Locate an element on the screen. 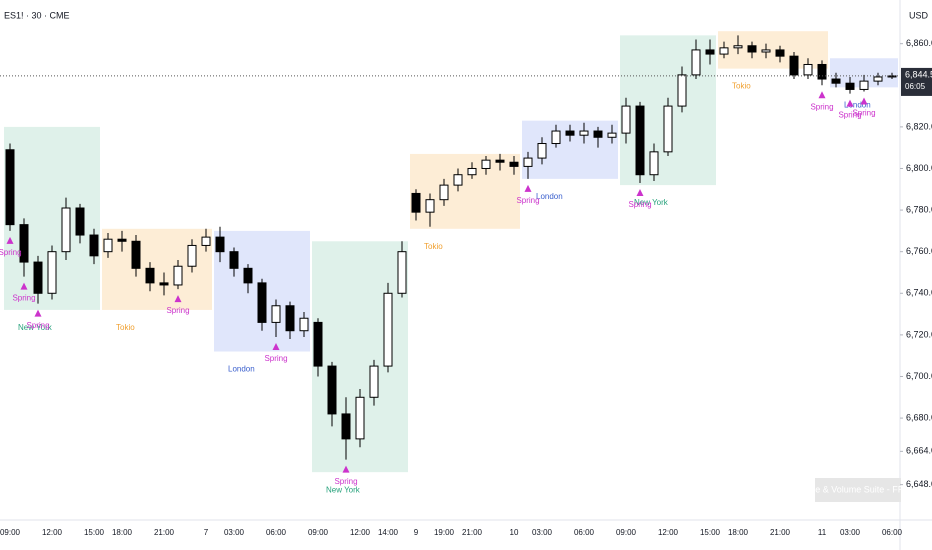  x-tick-label: 7 is located at coordinates (206, 532).